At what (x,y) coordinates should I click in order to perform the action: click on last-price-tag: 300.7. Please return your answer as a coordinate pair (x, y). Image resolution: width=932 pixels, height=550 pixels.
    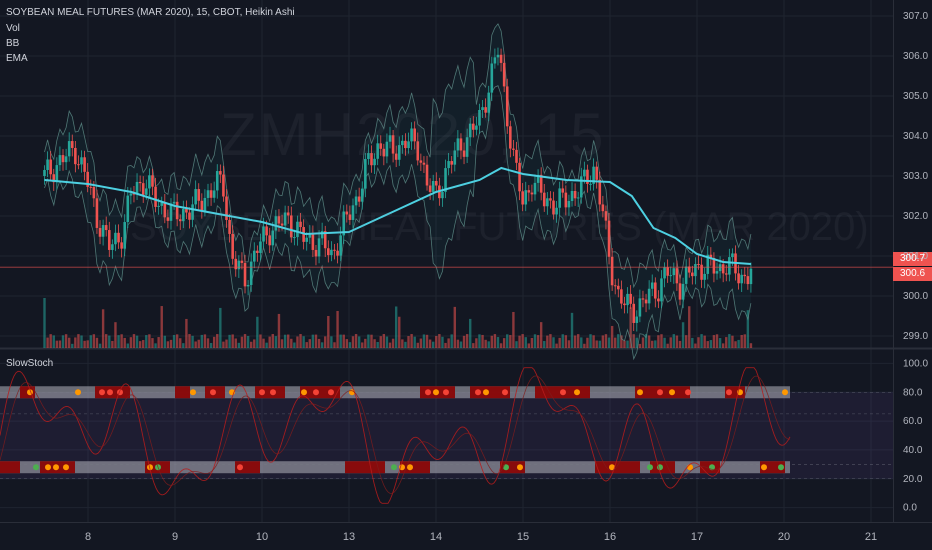
    Looking at the image, I should click on (912, 258).